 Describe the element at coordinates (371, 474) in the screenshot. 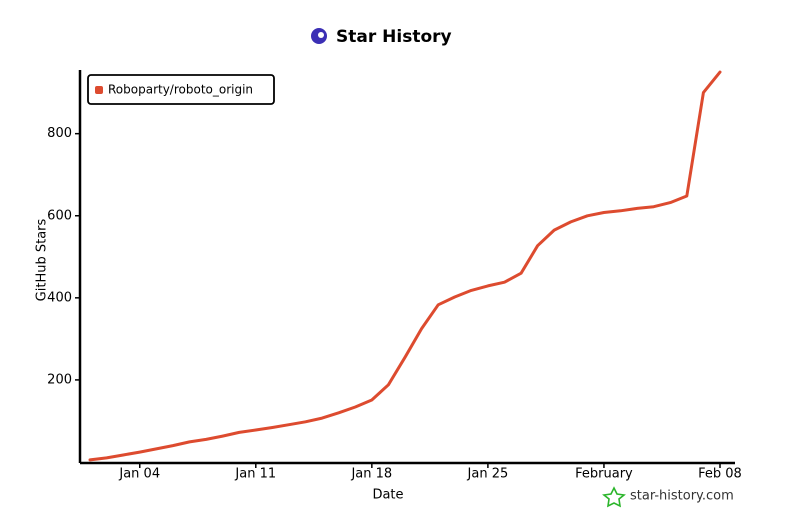

I see `x-tick-label: Jan 18` at that location.